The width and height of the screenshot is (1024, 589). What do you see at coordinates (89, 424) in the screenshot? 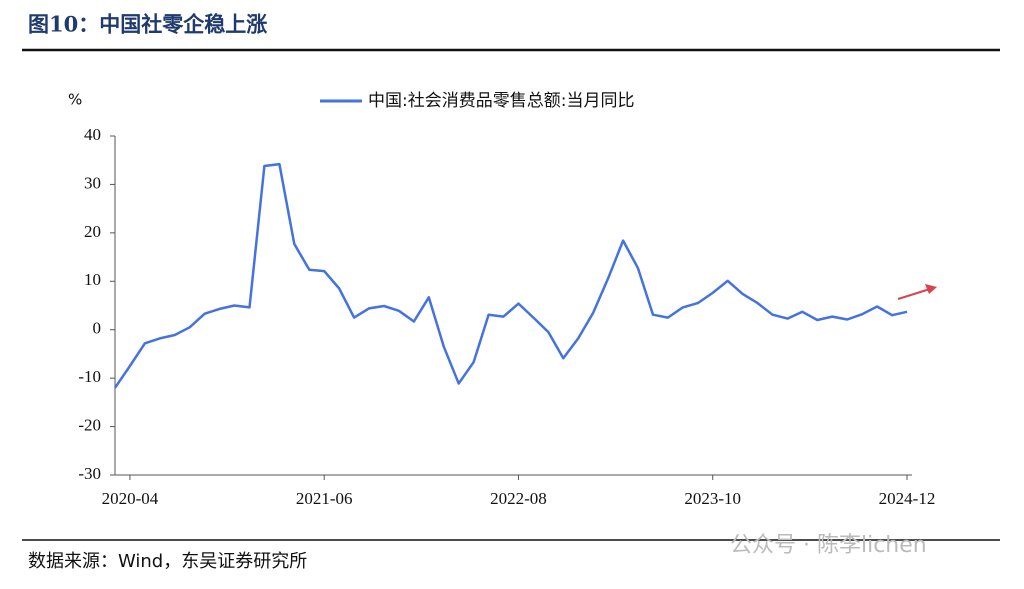
I see `y-tick-label: -20` at bounding box center [89, 424].